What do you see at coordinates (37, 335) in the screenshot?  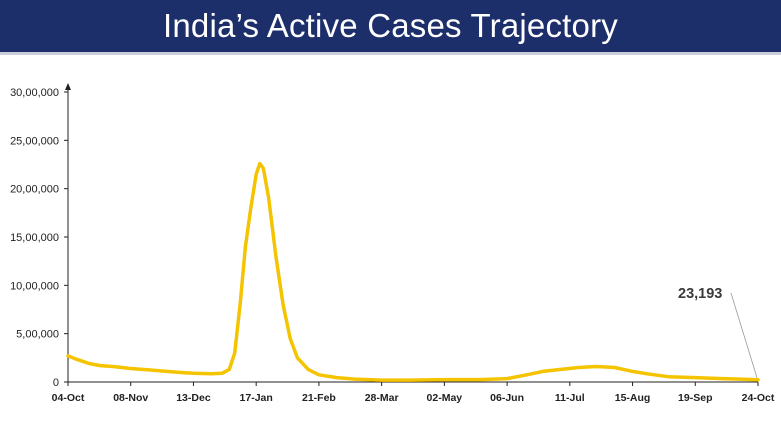 I see `y-tick-label: 5,00,000` at bounding box center [37, 335].